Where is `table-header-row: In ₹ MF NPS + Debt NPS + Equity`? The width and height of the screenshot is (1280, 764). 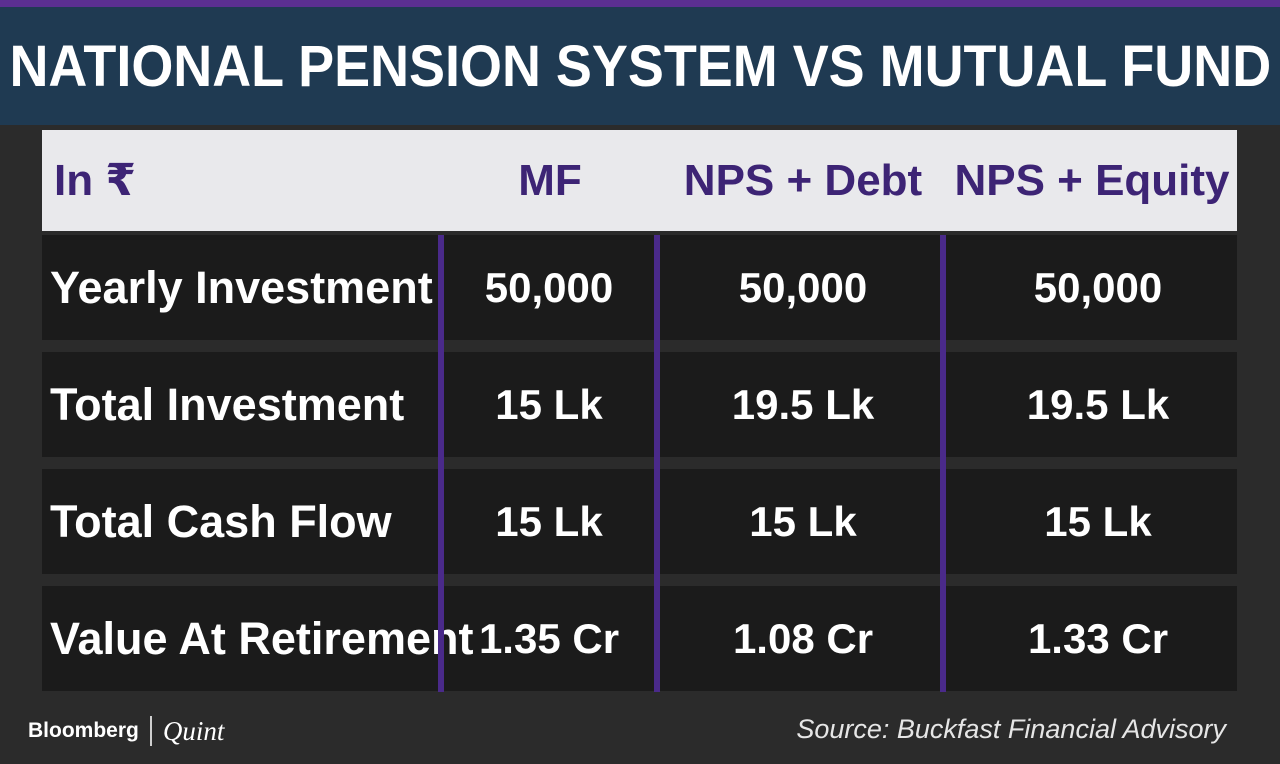 table-header-row: In ₹ MF NPS + Debt NPS + Equity is located at coordinates (639, 180).